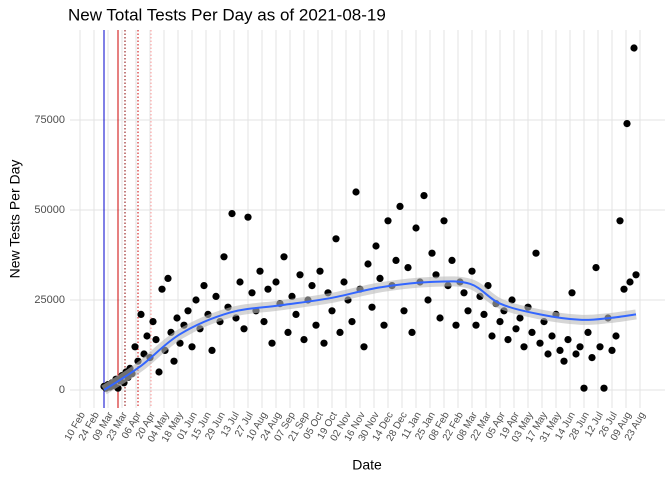 The height and width of the screenshot is (485, 672). What do you see at coordinates (367, 465) in the screenshot?
I see `x-axis-label: Date` at bounding box center [367, 465].